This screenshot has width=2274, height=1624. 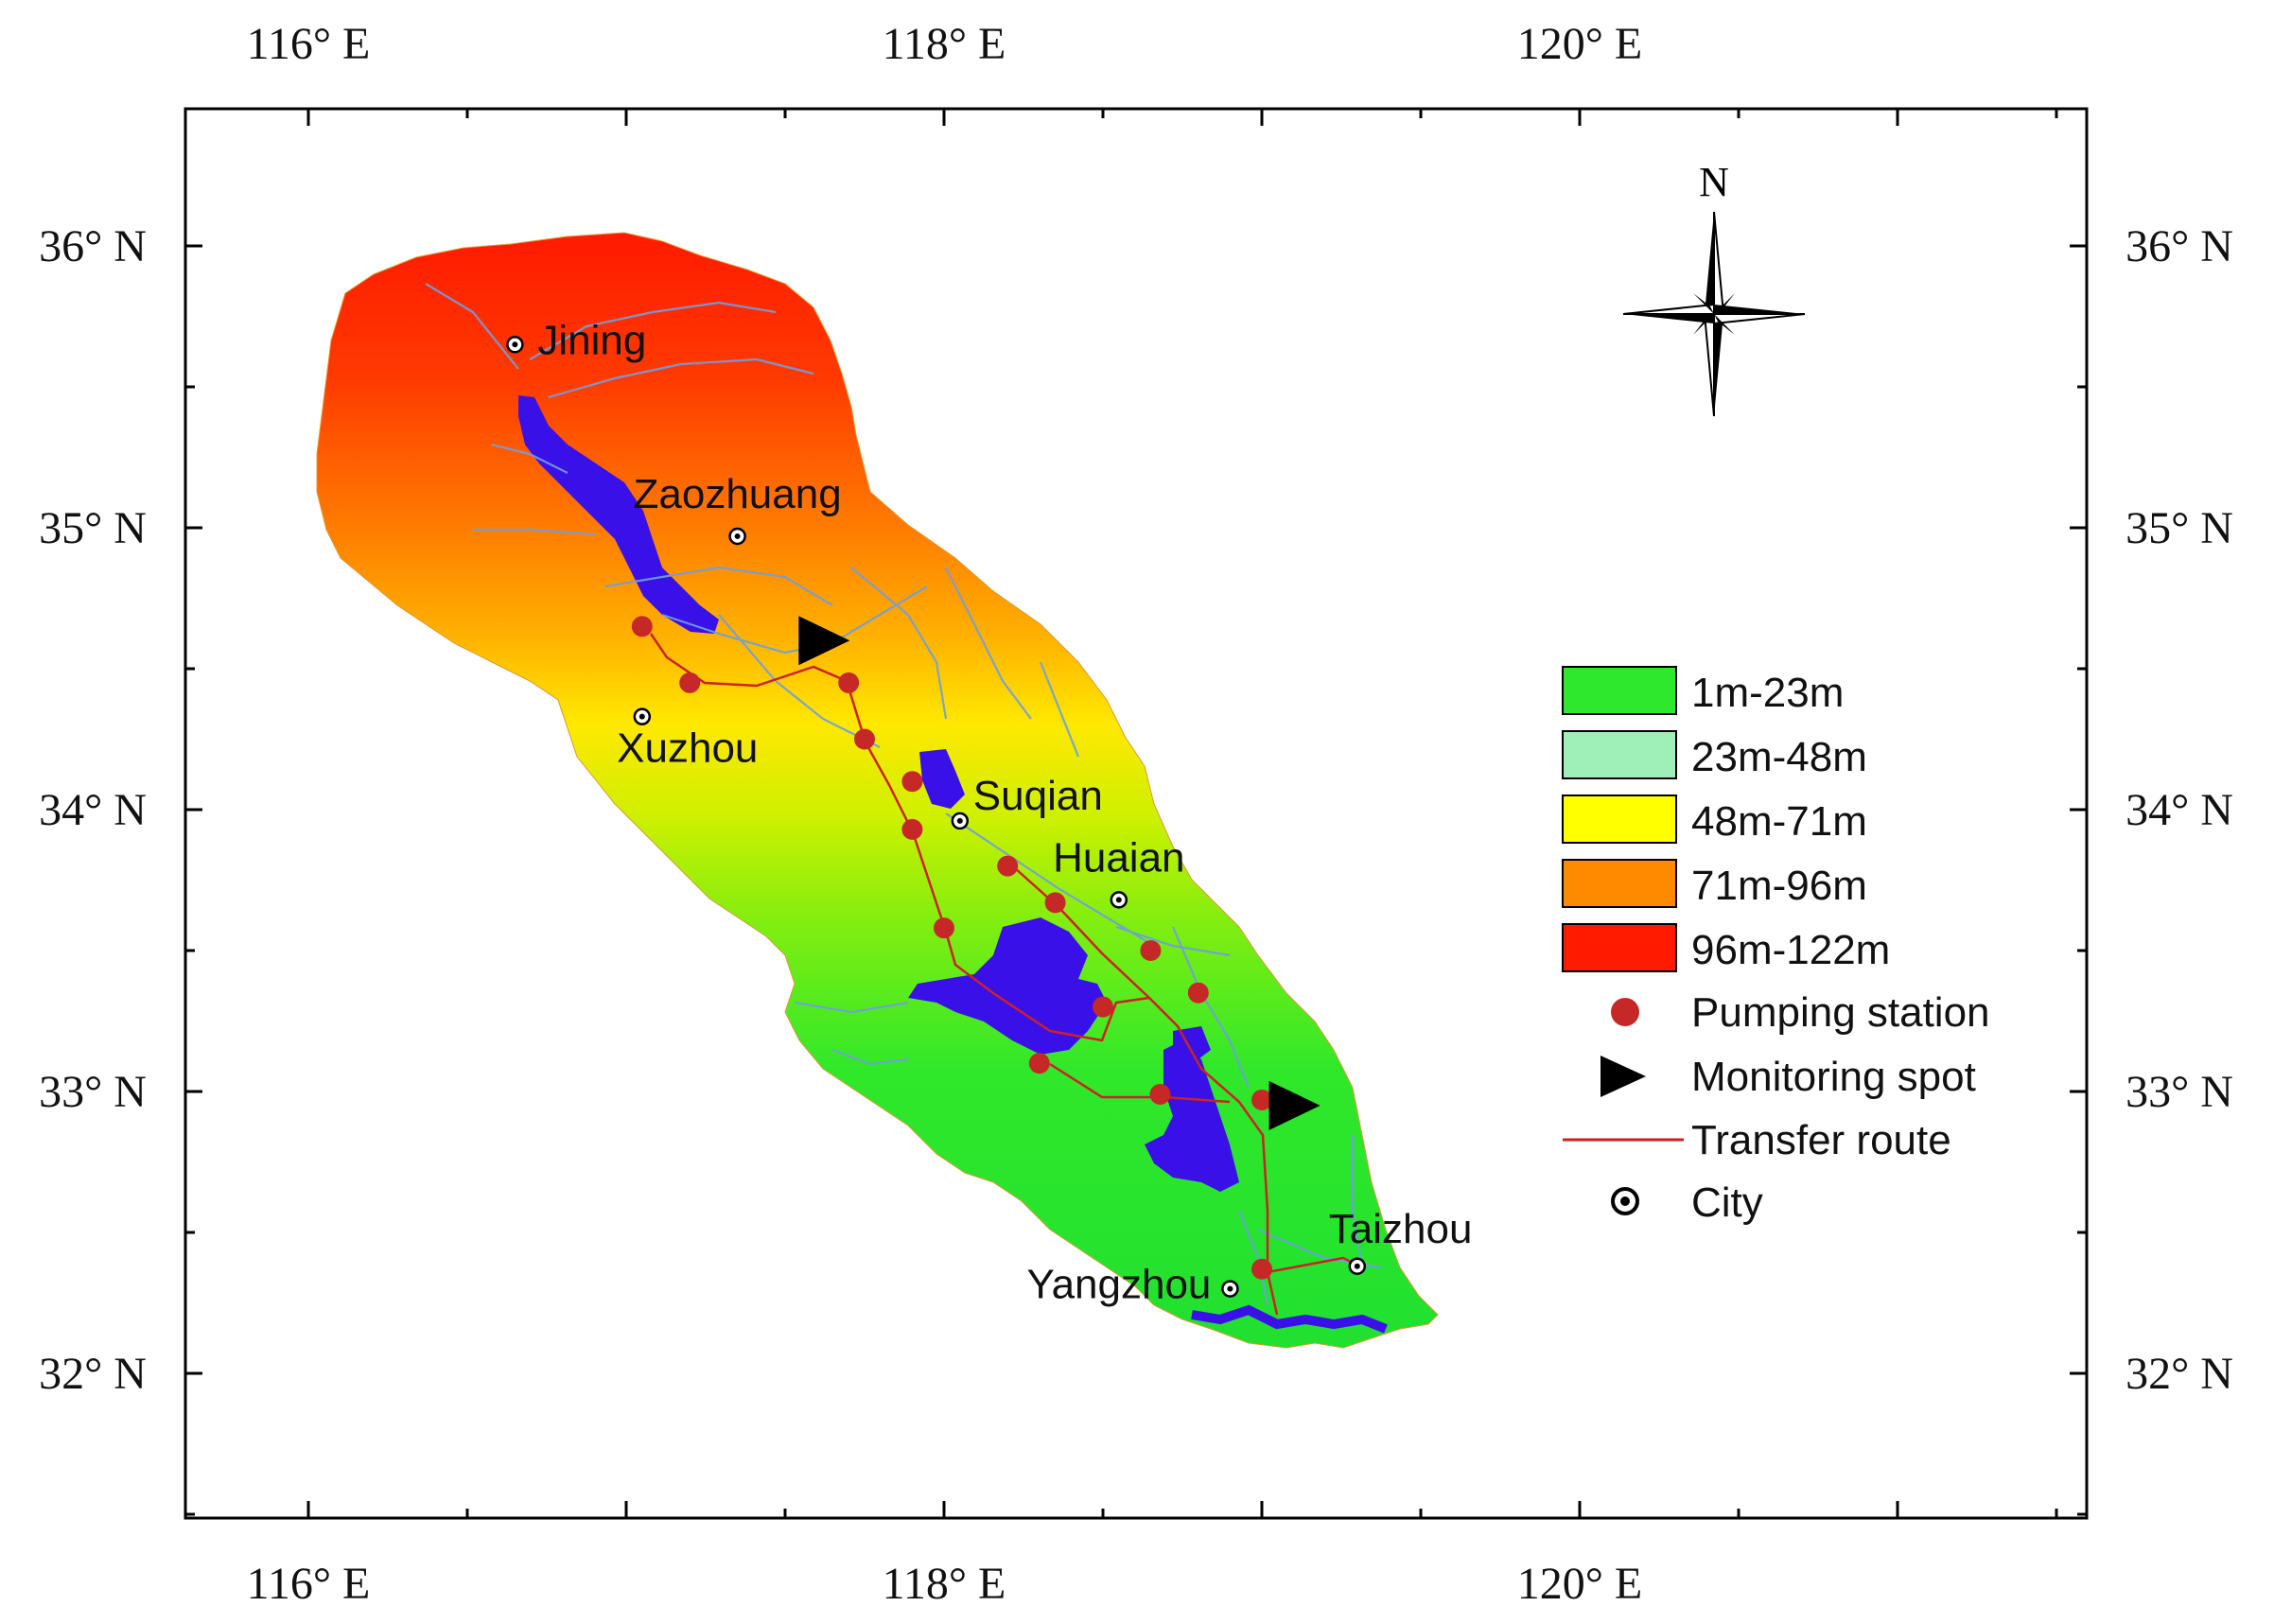 What do you see at coordinates (93, 810) in the screenshot?
I see `lat-label-left: 34° N` at bounding box center [93, 810].